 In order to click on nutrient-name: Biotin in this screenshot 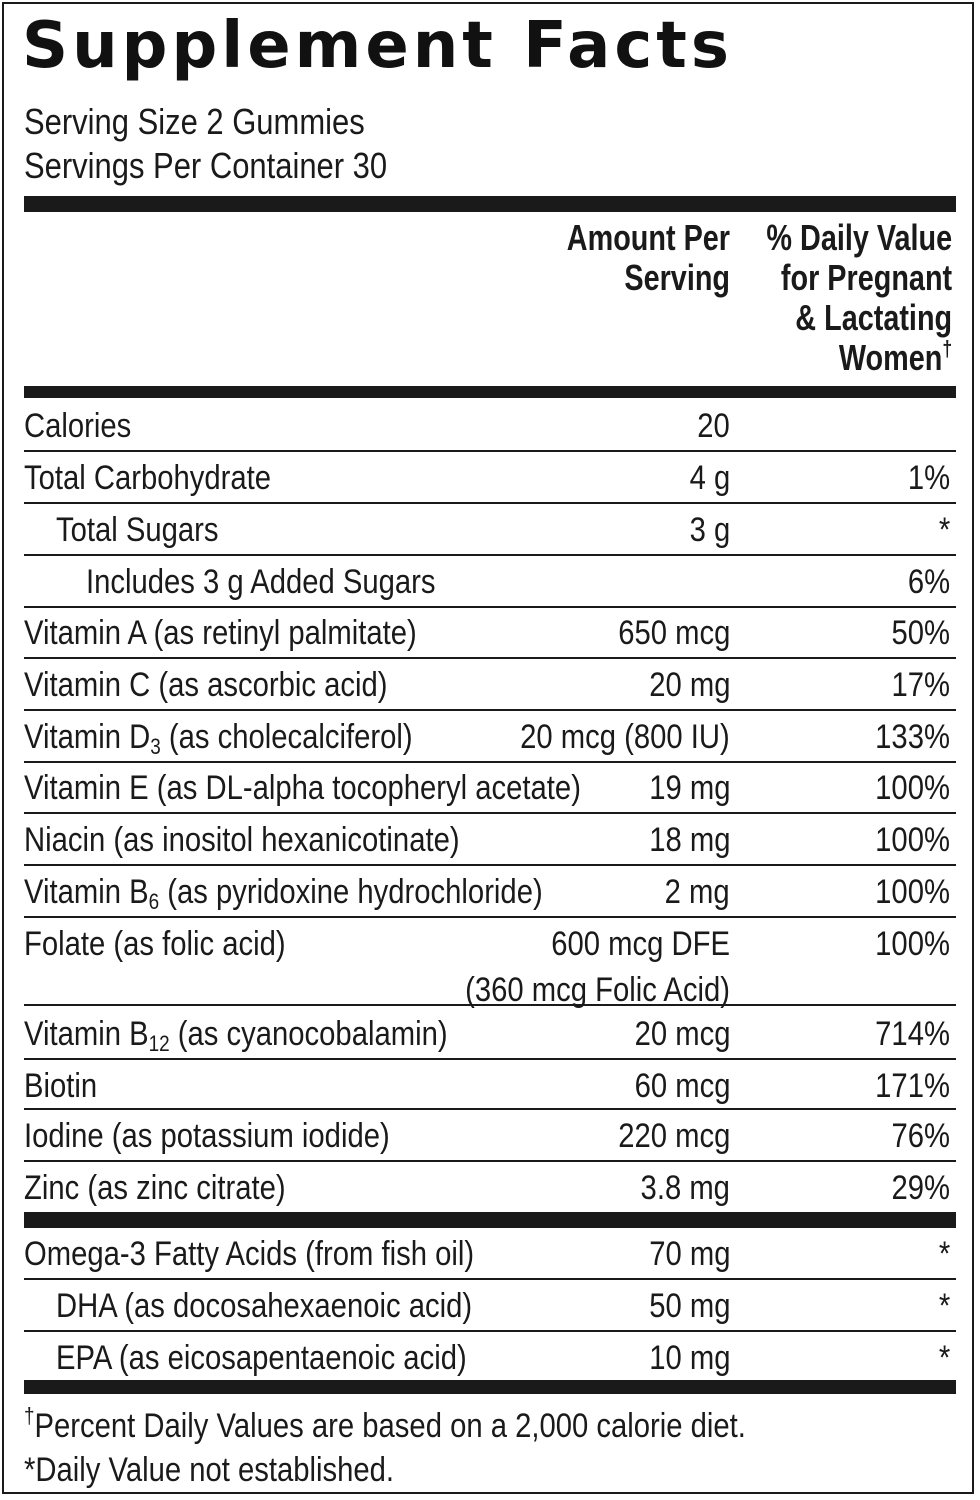, I will do `click(60, 1086)`.